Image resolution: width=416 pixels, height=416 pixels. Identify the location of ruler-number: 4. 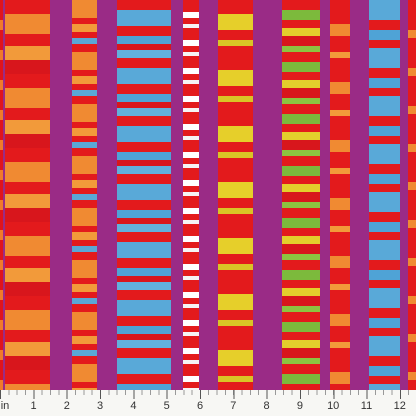
(133, 406).